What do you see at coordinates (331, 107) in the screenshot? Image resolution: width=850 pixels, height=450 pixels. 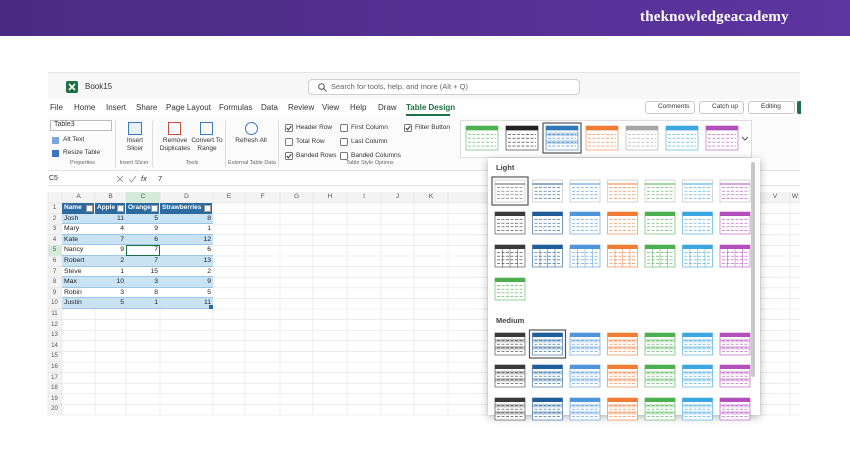 I see `ribbon-tab: View` at bounding box center [331, 107].